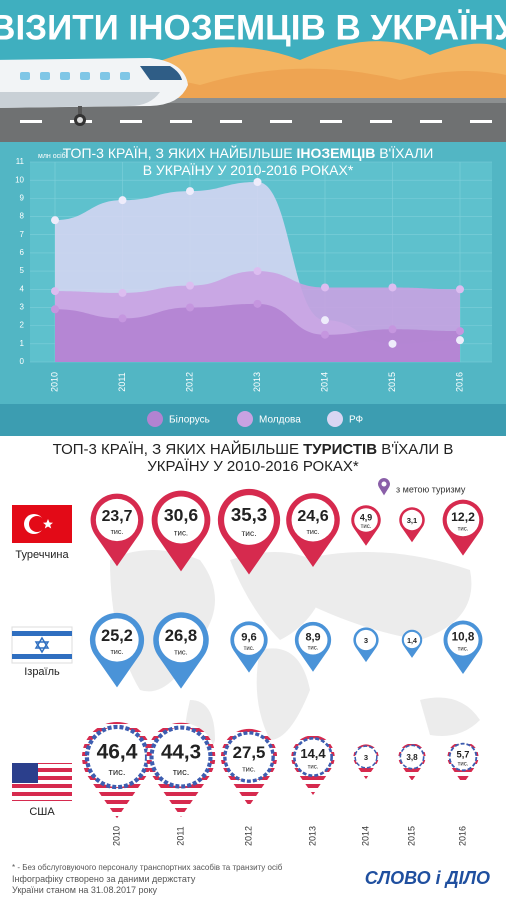  Describe the element at coordinates (366, 640) in the screenshot. I see `value-label: 3` at that location.